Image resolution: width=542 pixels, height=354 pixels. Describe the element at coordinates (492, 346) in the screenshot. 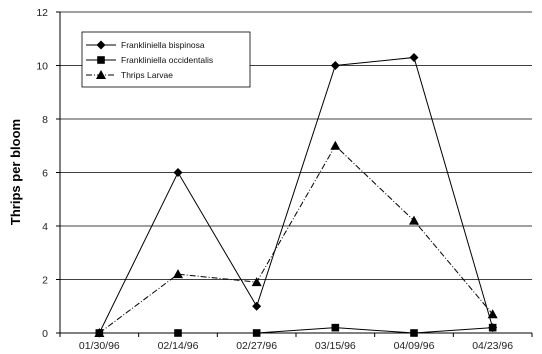

I see `x-tick-label: 04/23/96` at that location.